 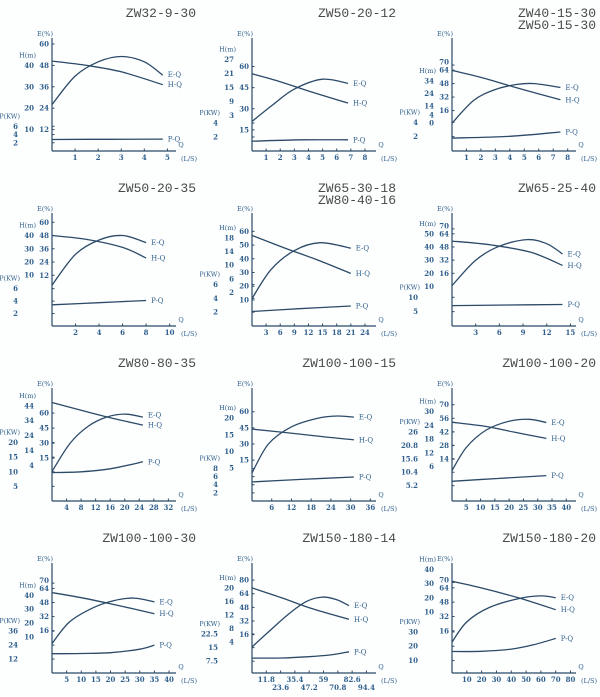 What do you see at coordinates (444, 459) in the screenshot?
I see `e-axis-tick-label: 14` at bounding box center [444, 459].